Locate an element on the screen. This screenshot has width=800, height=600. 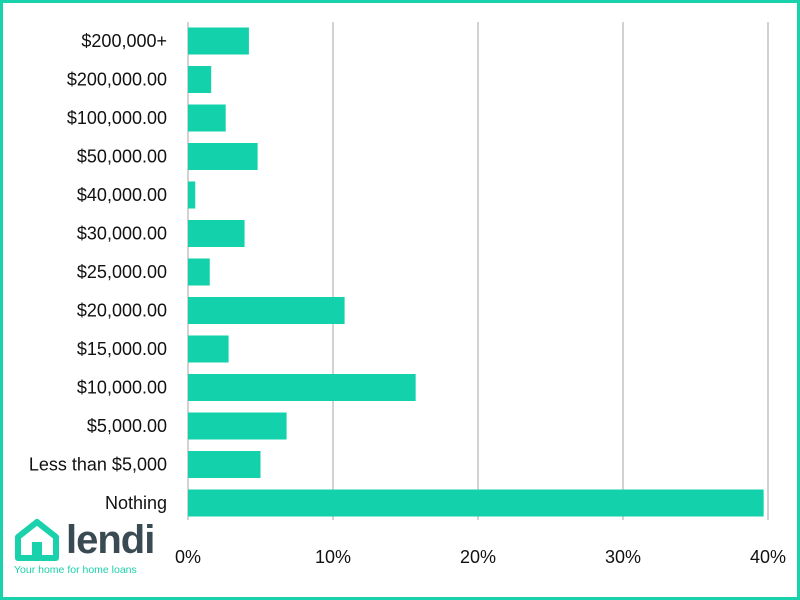
x-tick-label: 30% is located at coordinates (623, 557).